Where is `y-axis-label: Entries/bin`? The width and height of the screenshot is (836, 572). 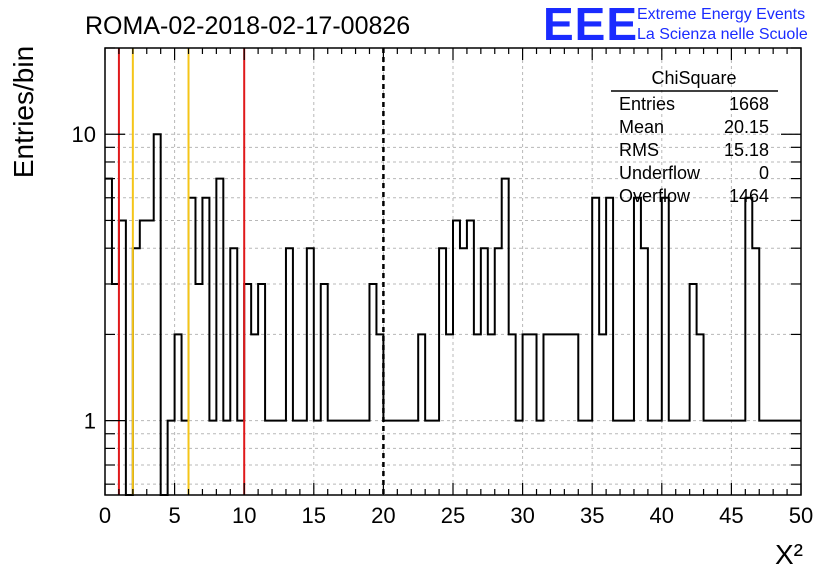
y-axis-label: Entries/bin is located at coordinates (23, 112).